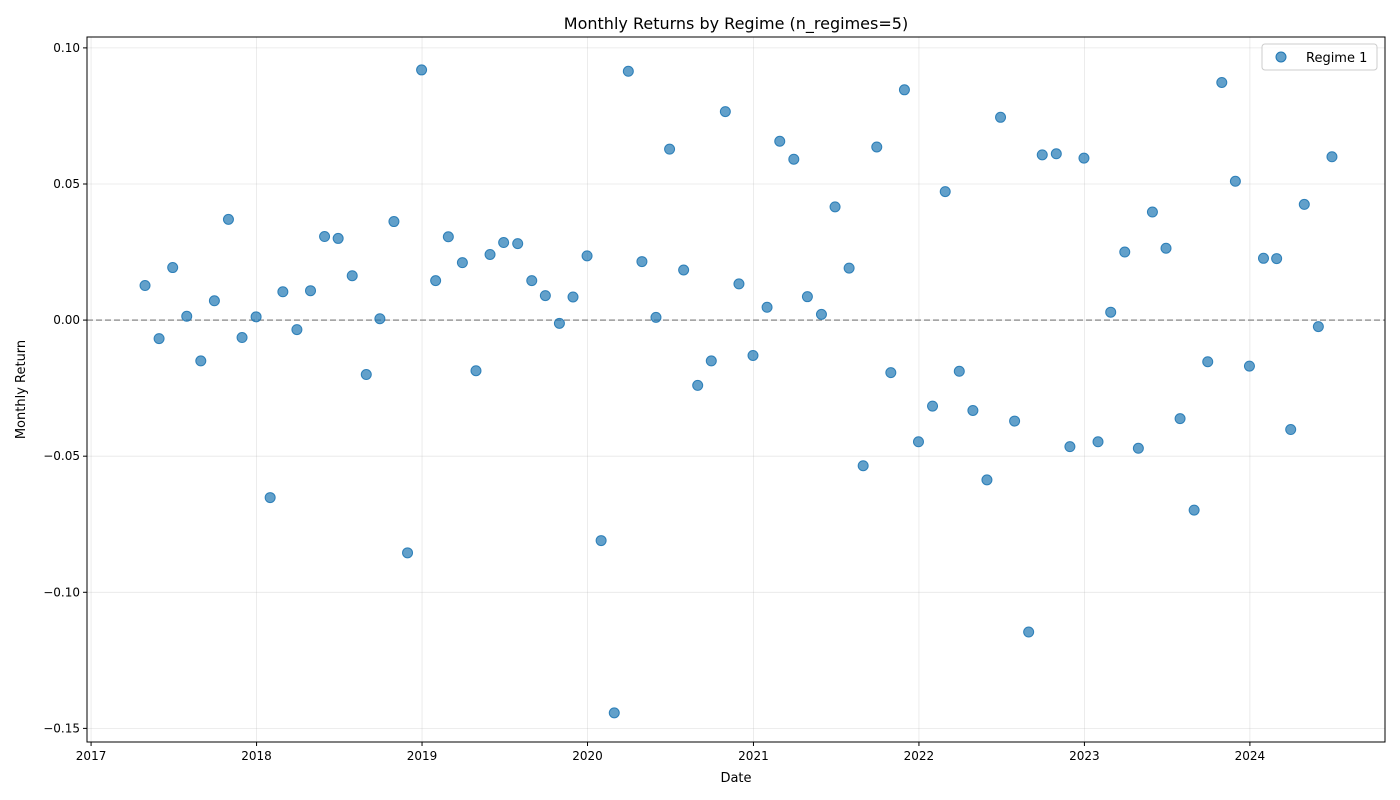  I want to click on y-axis-label: Monthly Return, so click(21, 389).